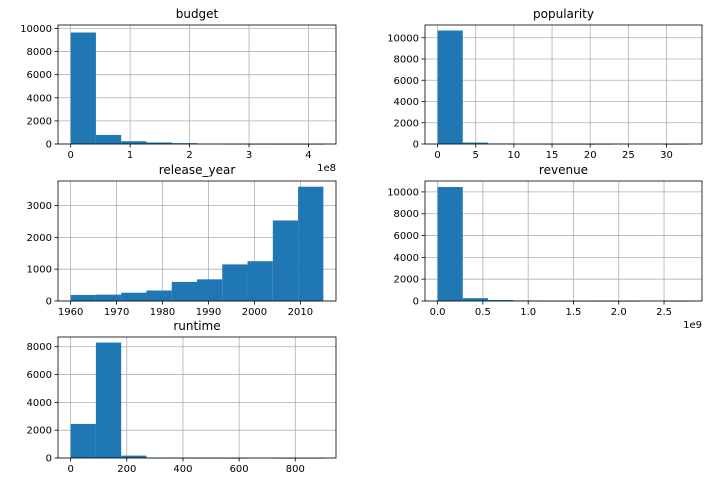 The height and width of the screenshot is (482, 725). I want to click on x-tick-label: 25, so click(628, 155).